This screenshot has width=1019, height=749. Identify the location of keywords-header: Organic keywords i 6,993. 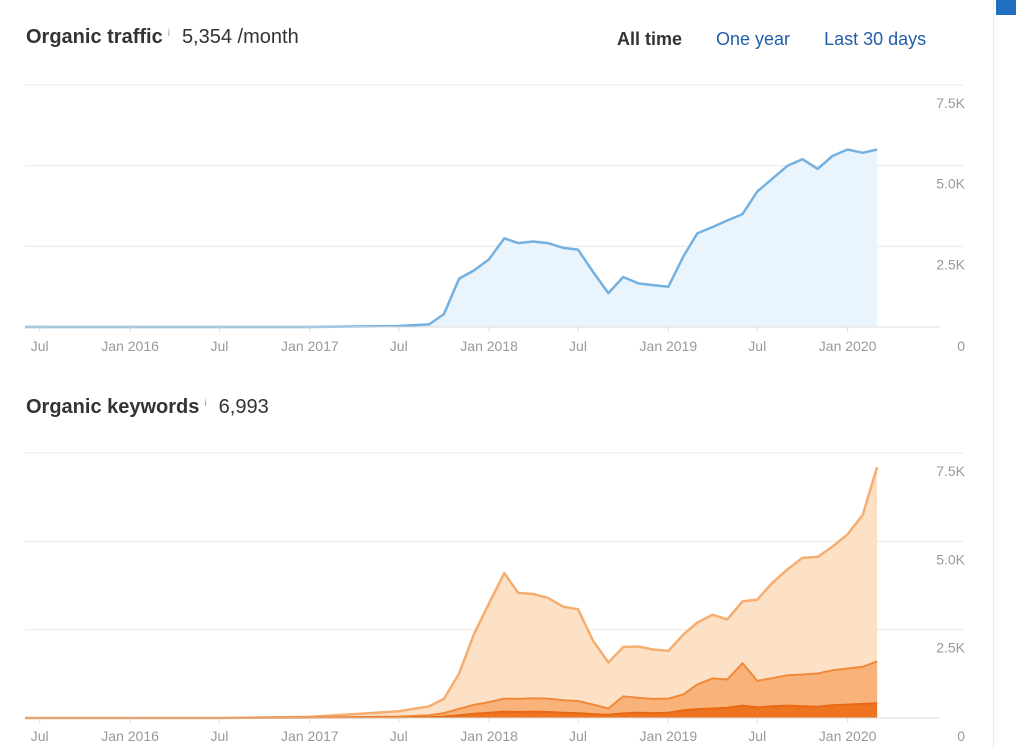
(147, 407).